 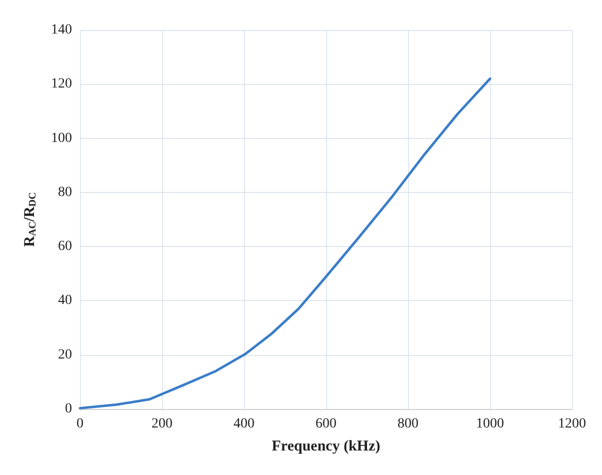 I want to click on x-tick-label: 600, so click(x=326, y=424).